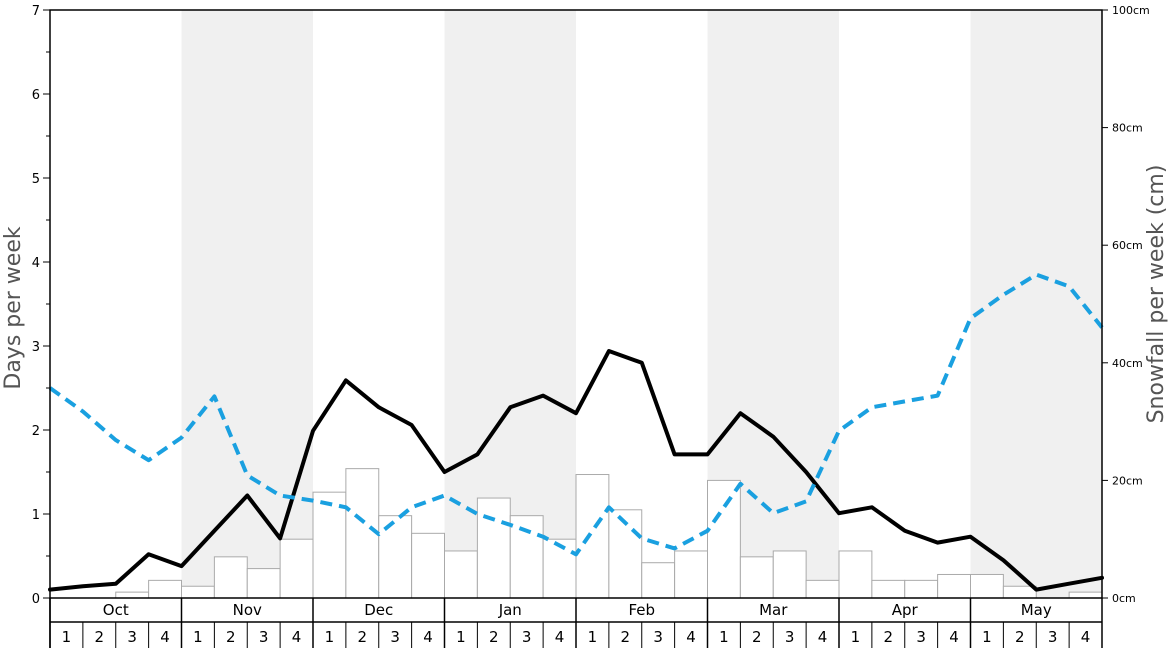  Describe the element at coordinates (36, 179) in the screenshot. I see `left-tick-label: 5` at that location.